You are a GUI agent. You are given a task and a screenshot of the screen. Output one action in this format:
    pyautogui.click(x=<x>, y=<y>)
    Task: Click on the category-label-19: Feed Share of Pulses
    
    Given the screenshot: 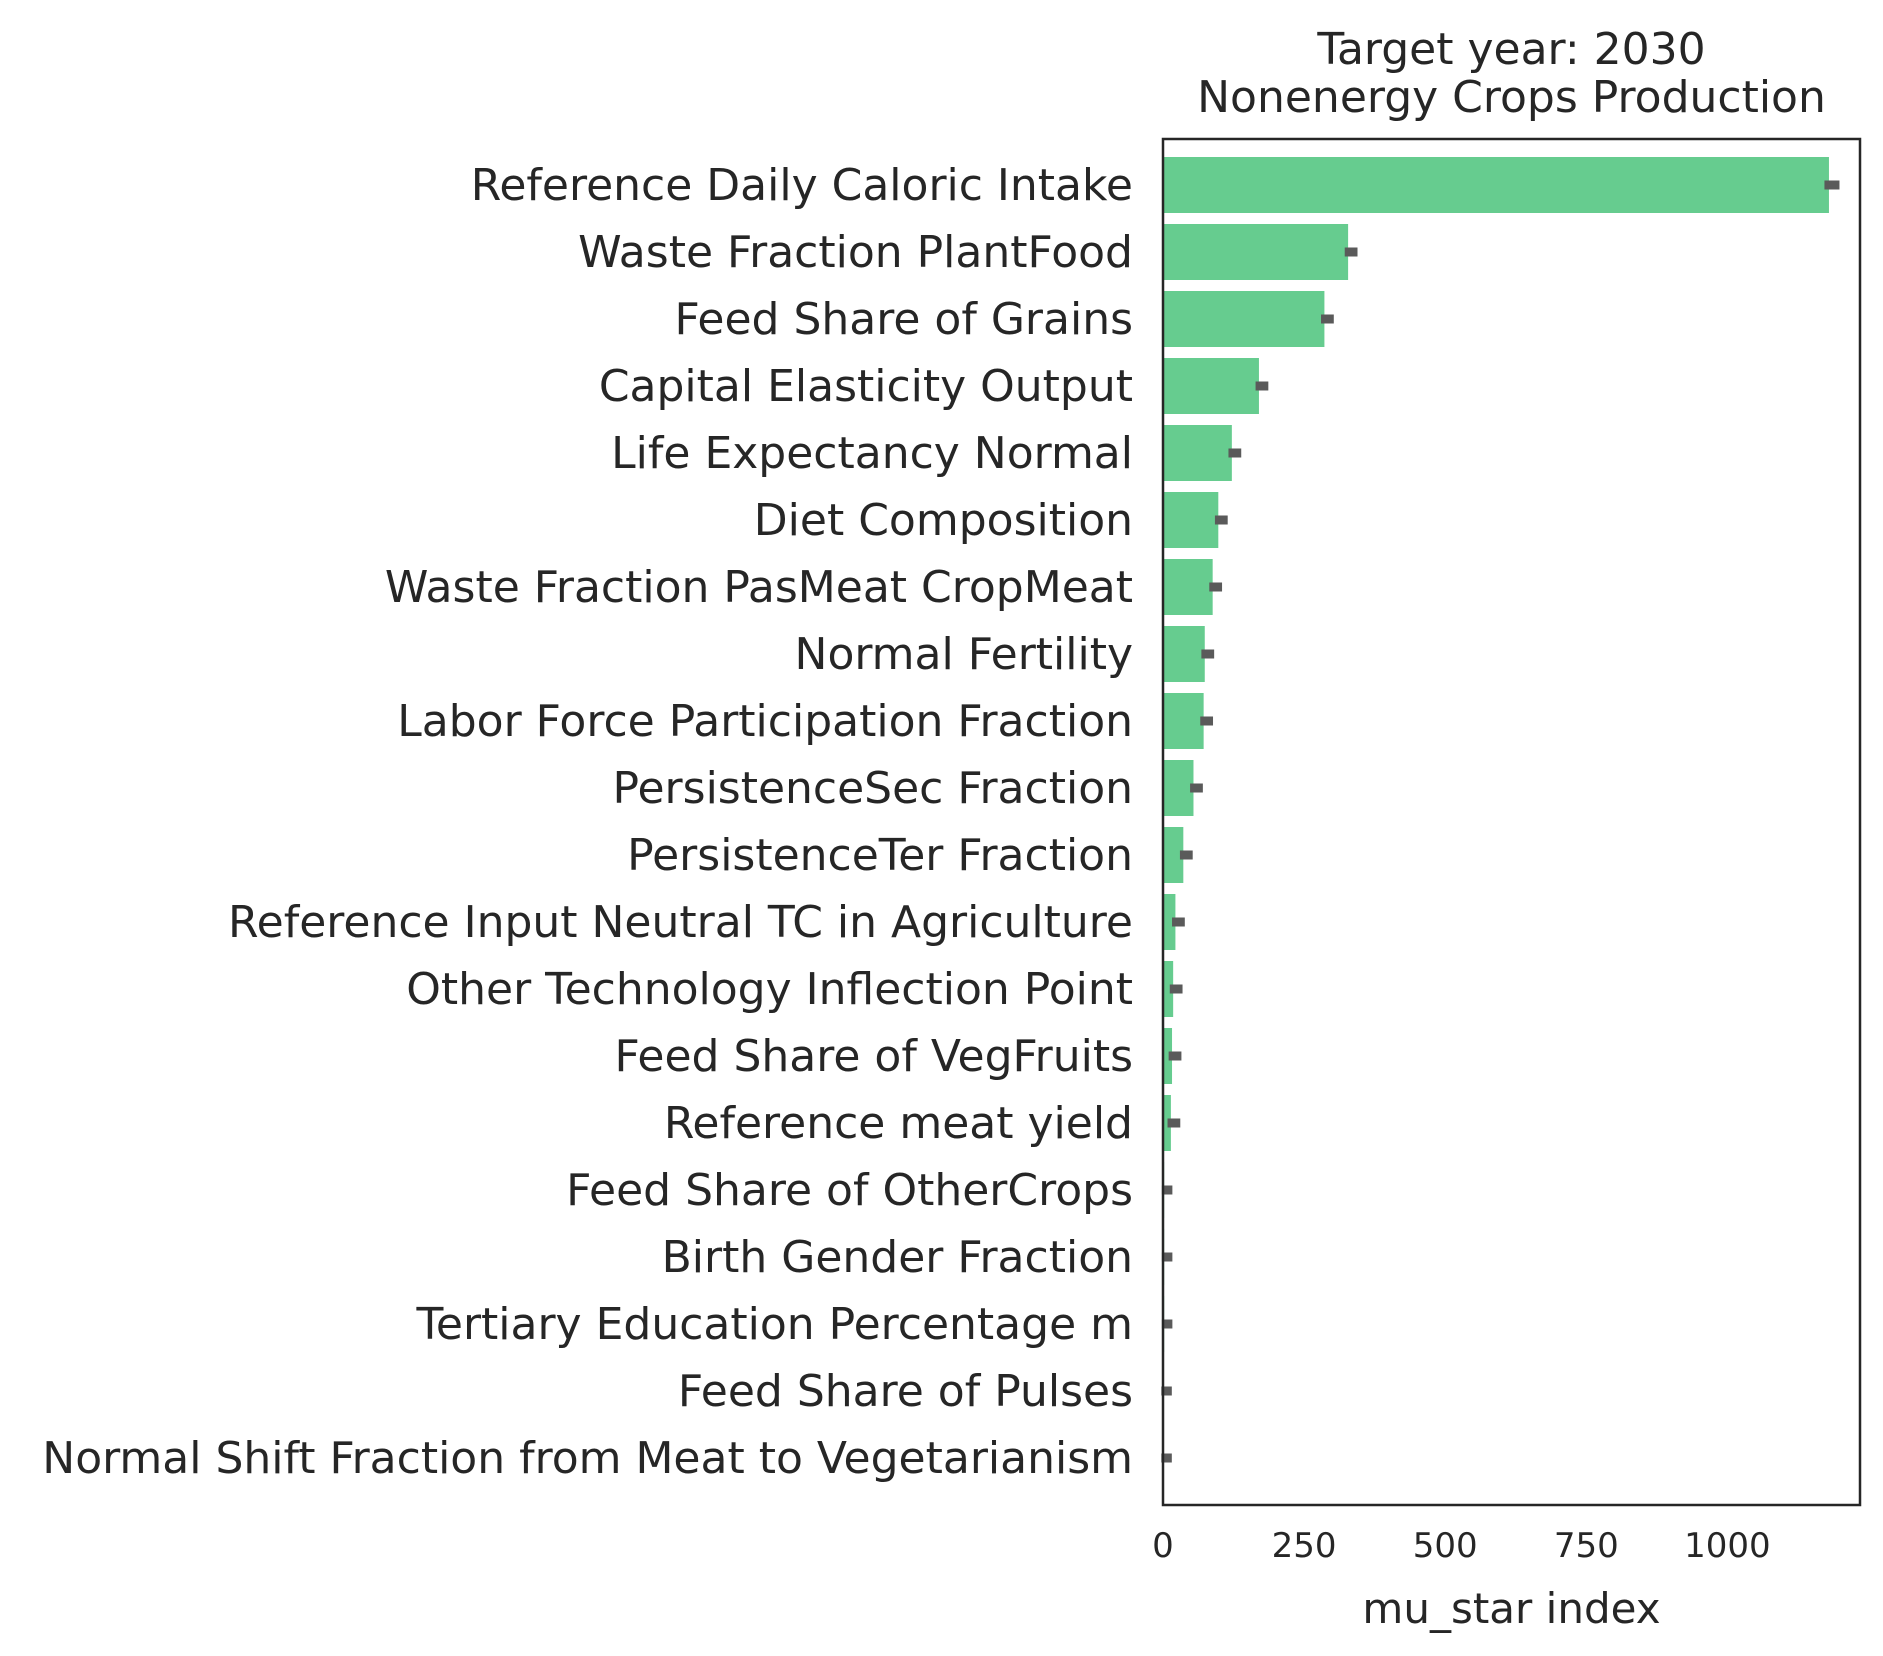 What is the action you would take?
    pyautogui.click(x=905, y=1391)
    